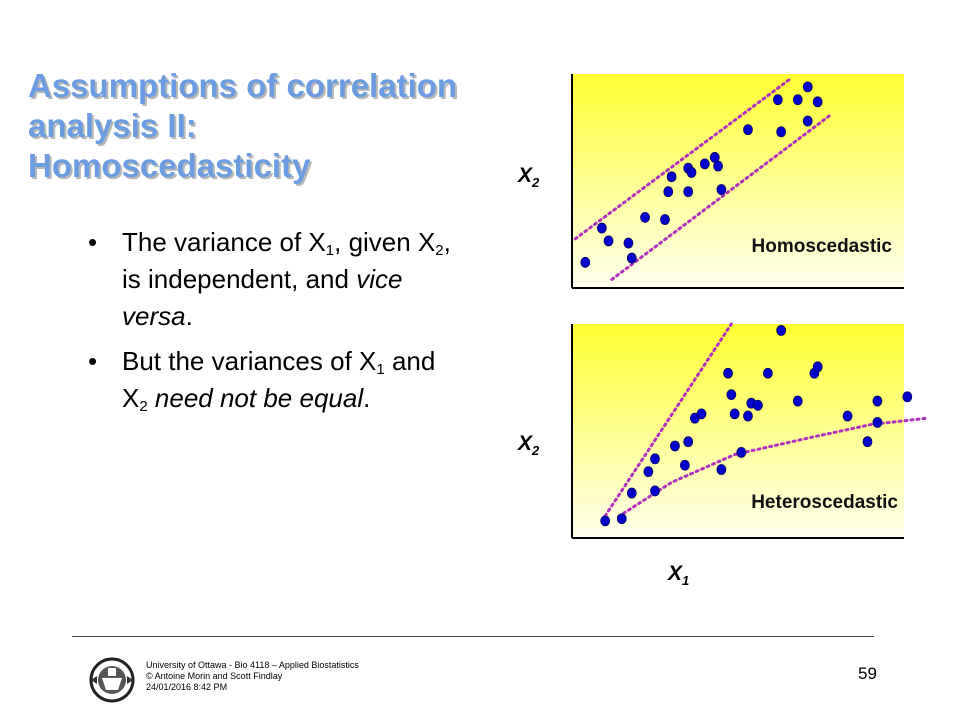 Image resolution: width=960 pixels, height=720 pixels. What do you see at coordinates (286, 260) in the screenshot?
I see `bullet-text-segment: , is independent, and` at bounding box center [286, 260].